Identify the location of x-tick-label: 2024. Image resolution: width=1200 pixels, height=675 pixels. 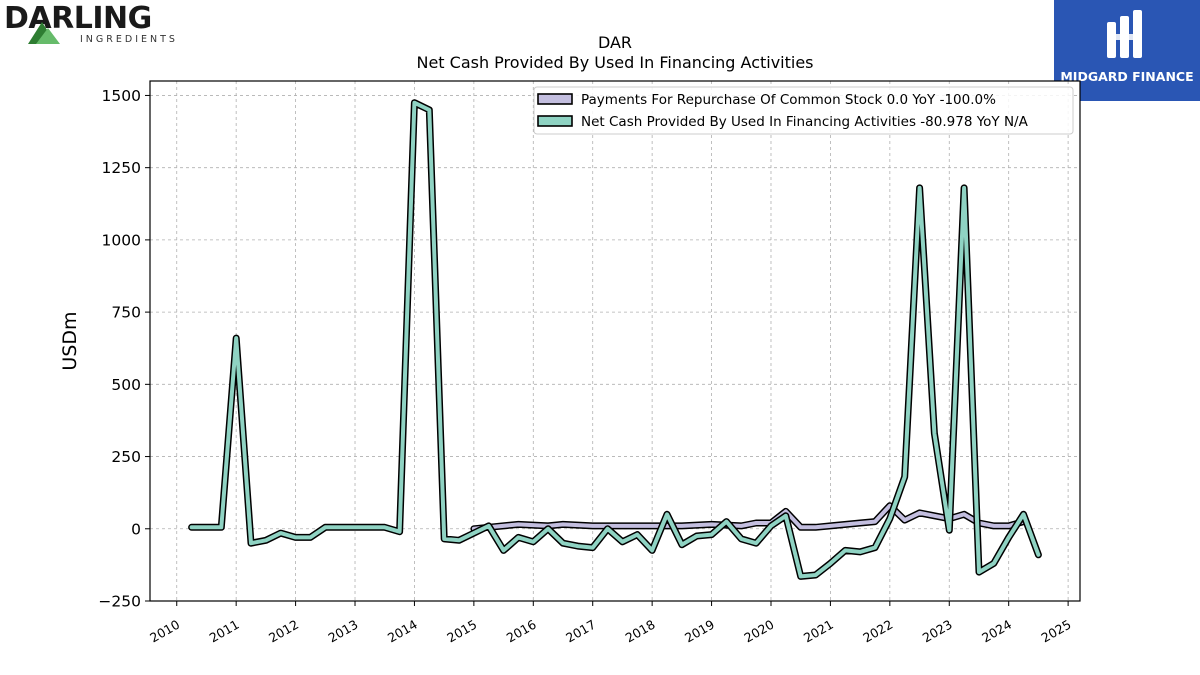
(996, 631).